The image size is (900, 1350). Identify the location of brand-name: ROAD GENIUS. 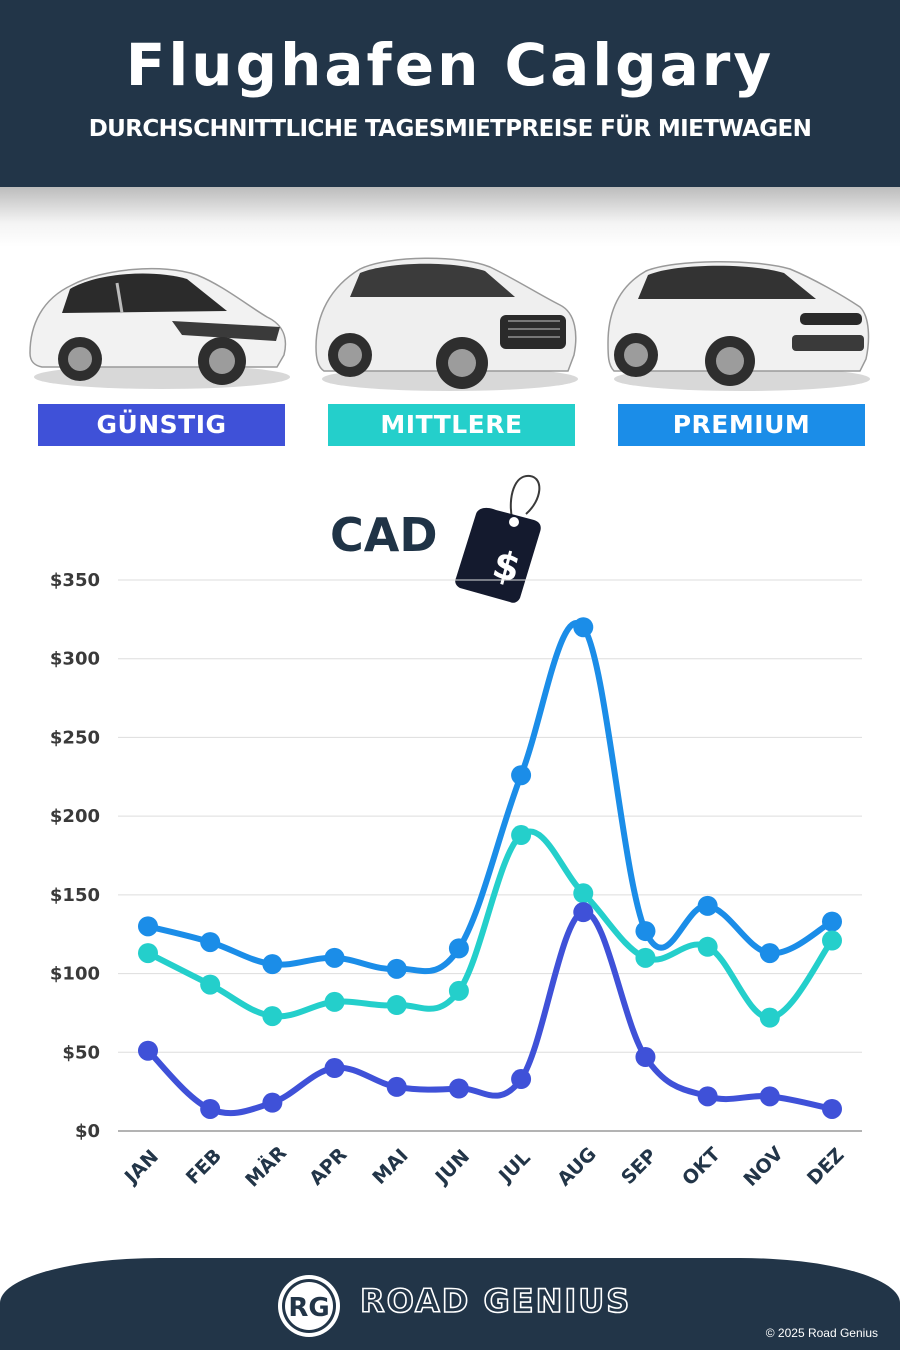
(495, 1301).